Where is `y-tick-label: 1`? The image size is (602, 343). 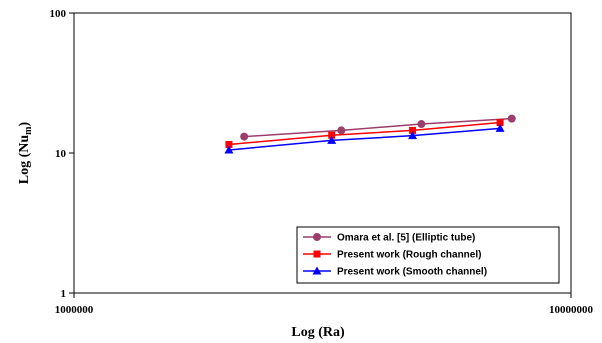 y-tick-label: 1 is located at coordinates (64, 294).